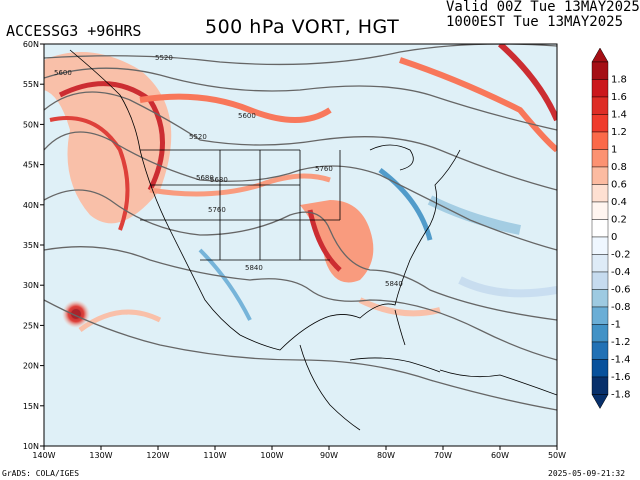 This screenshot has width=640, height=480. I want to click on lat-tick-label: 45N, so click(31, 165).